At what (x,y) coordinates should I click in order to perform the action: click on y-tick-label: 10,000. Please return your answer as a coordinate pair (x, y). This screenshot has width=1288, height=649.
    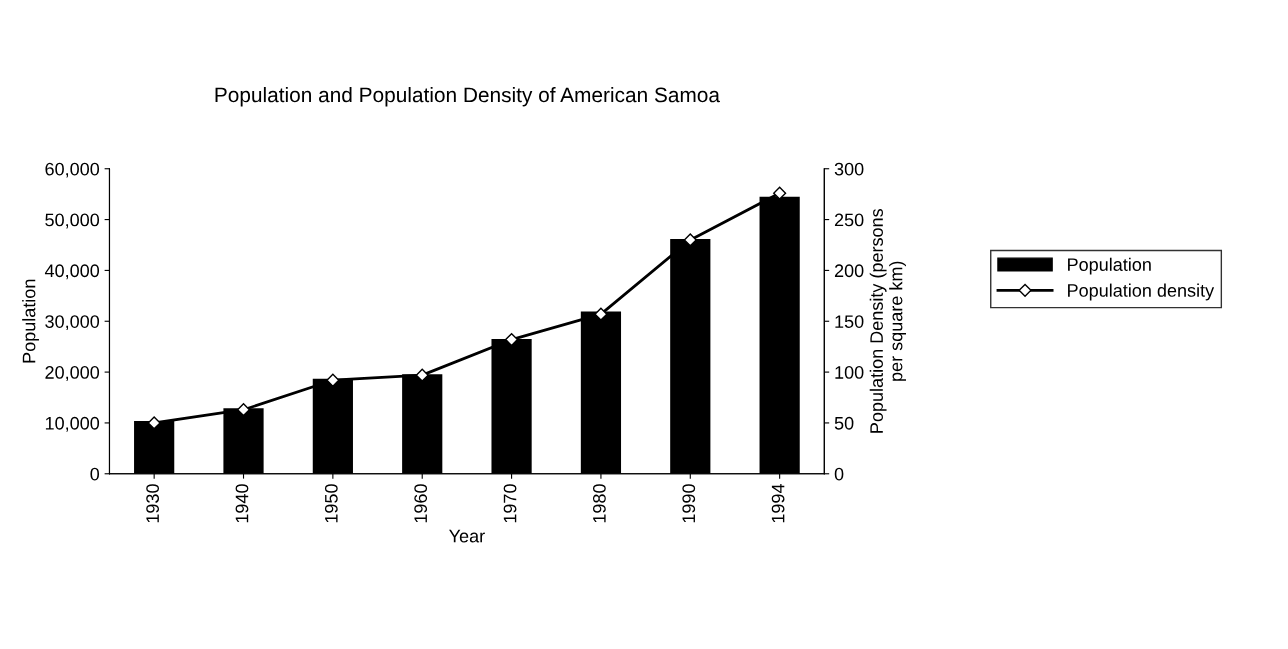
    Looking at the image, I should click on (72, 424).